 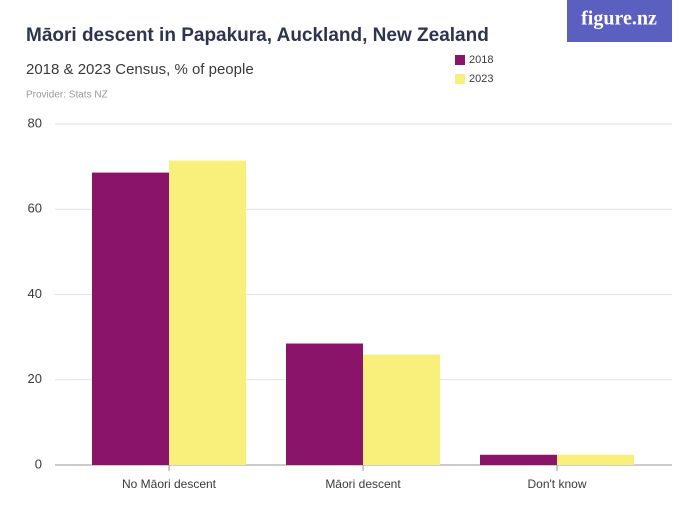 I want to click on y-tick-label: 20, so click(x=35, y=378).